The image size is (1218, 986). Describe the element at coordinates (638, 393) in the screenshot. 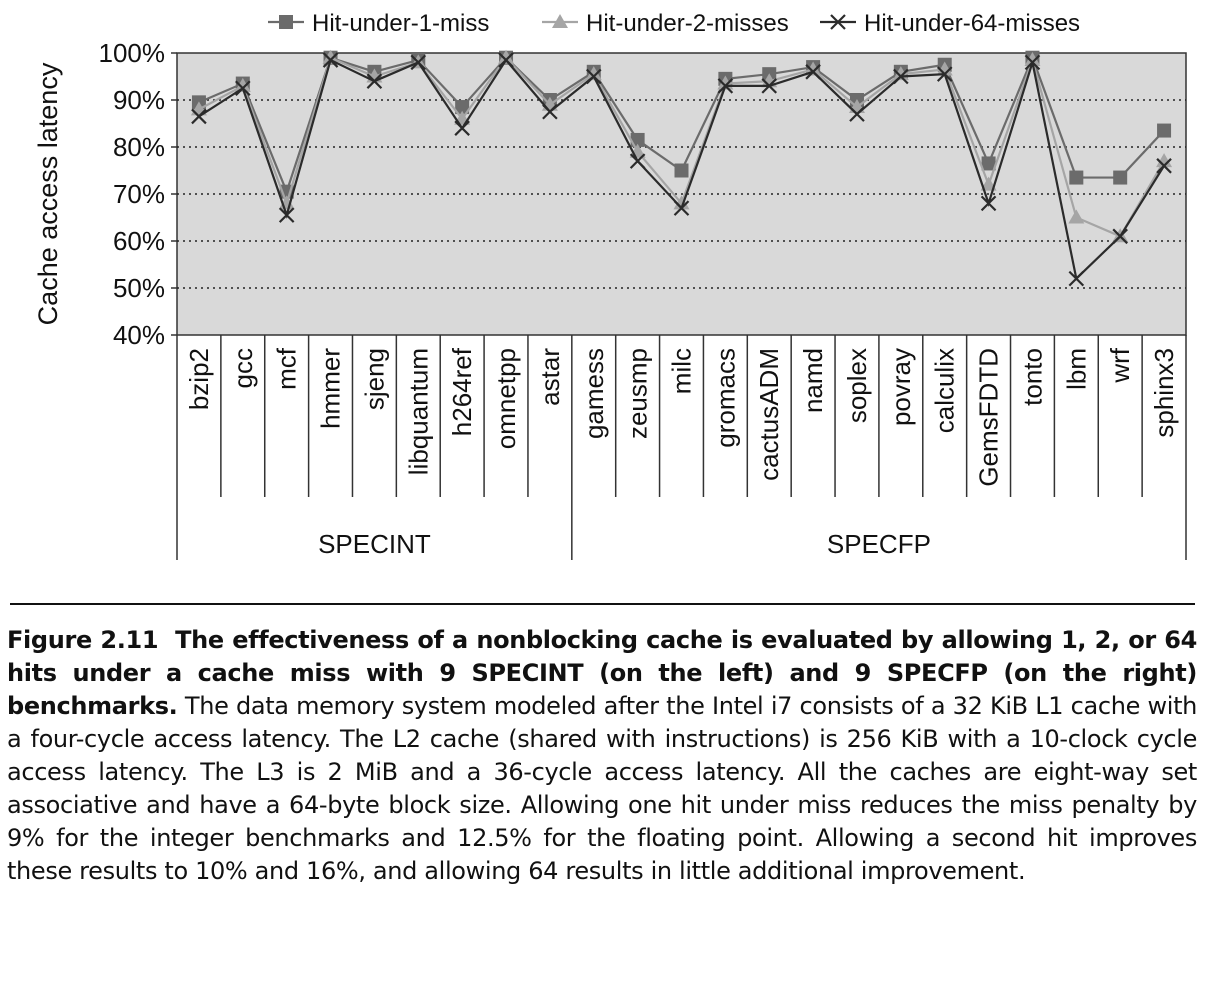

I see `category-label: zeusmp` at that location.